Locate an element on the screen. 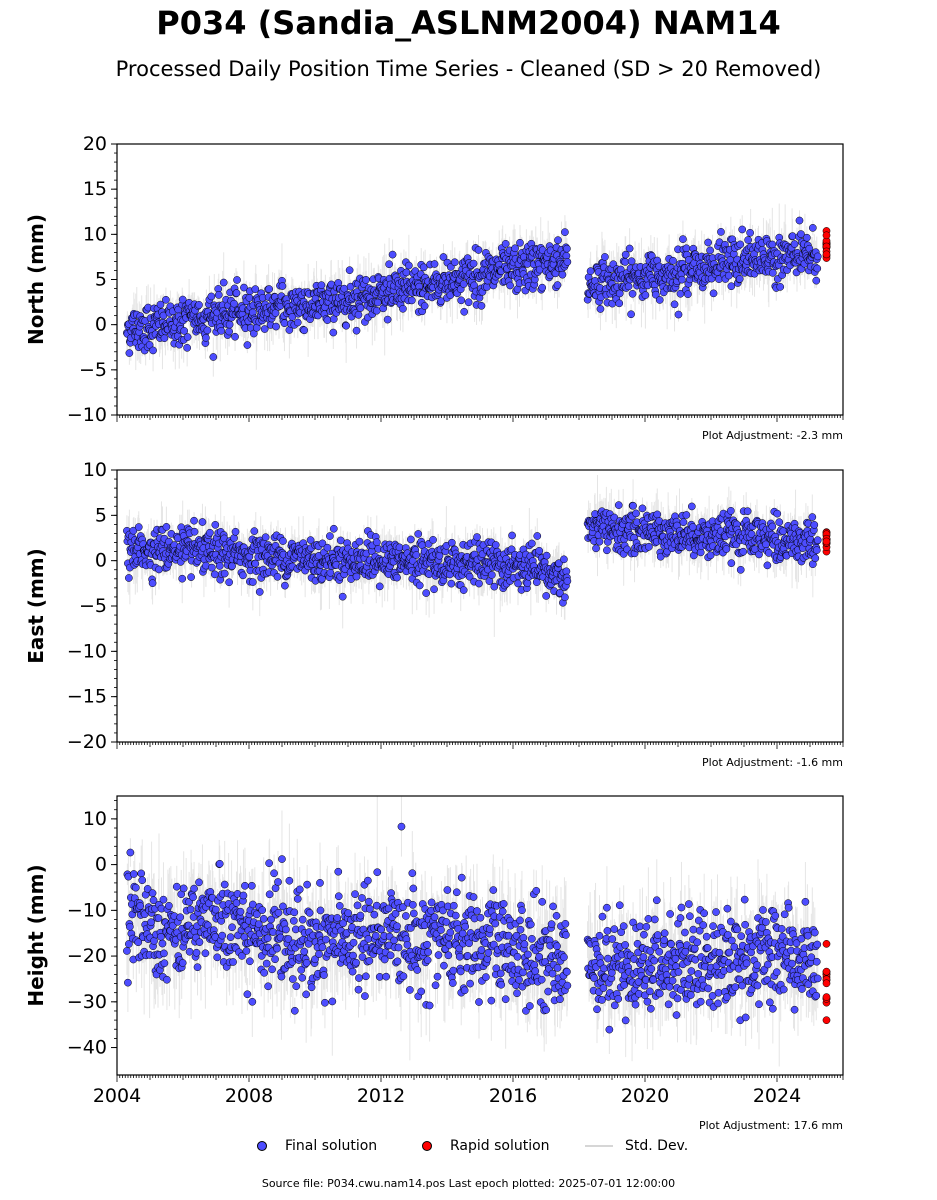 The image size is (937, 1200). east-final-points is located at coordinates (472, 554).